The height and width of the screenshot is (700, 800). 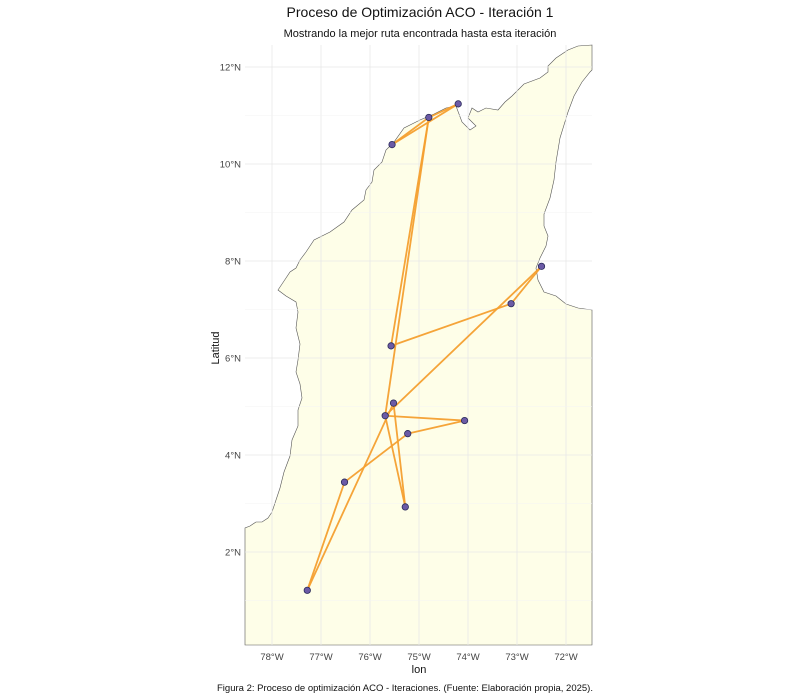 I want to click on x-tick-label: 78°W, so click(x=271, y=657).